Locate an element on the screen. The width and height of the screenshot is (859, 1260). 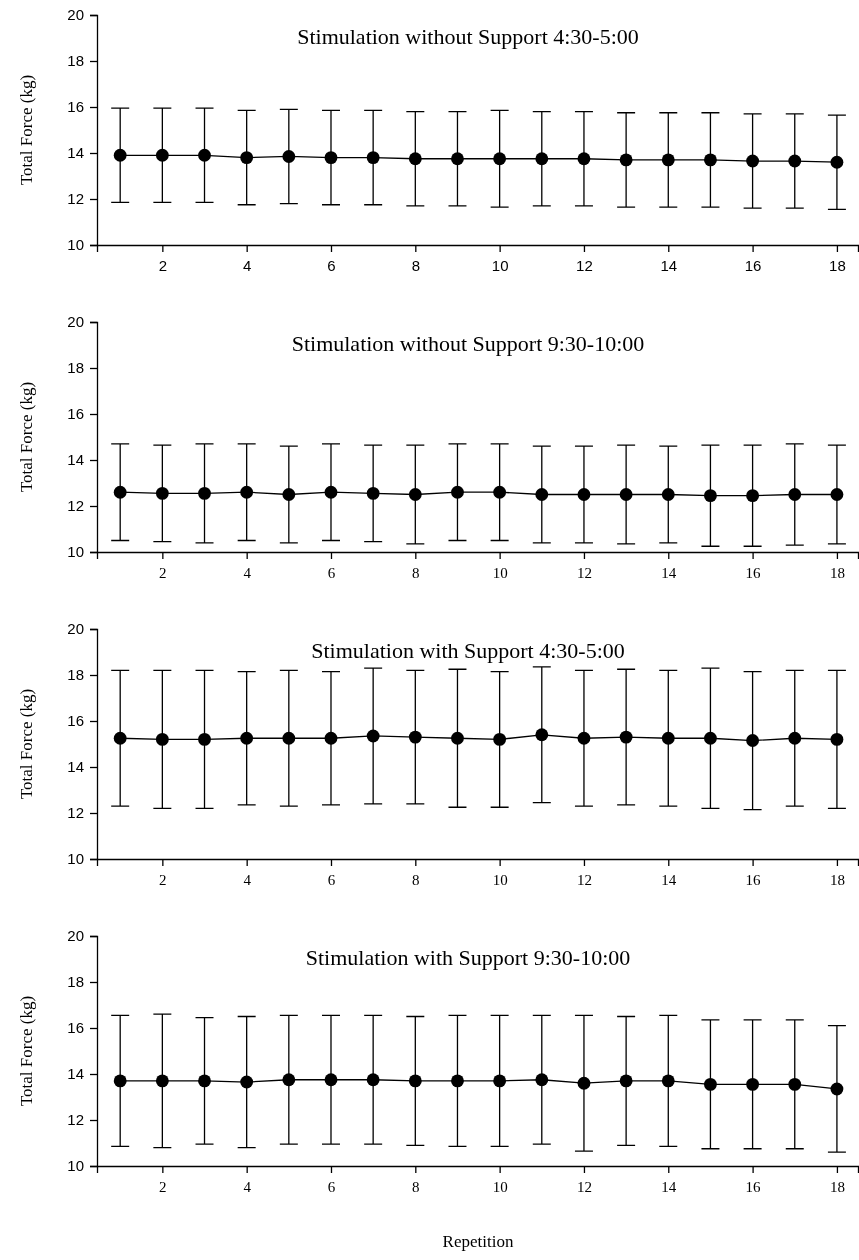
chart-title: Stimulation without Support 9:30-10:00 is located at coordinates (468, 343).